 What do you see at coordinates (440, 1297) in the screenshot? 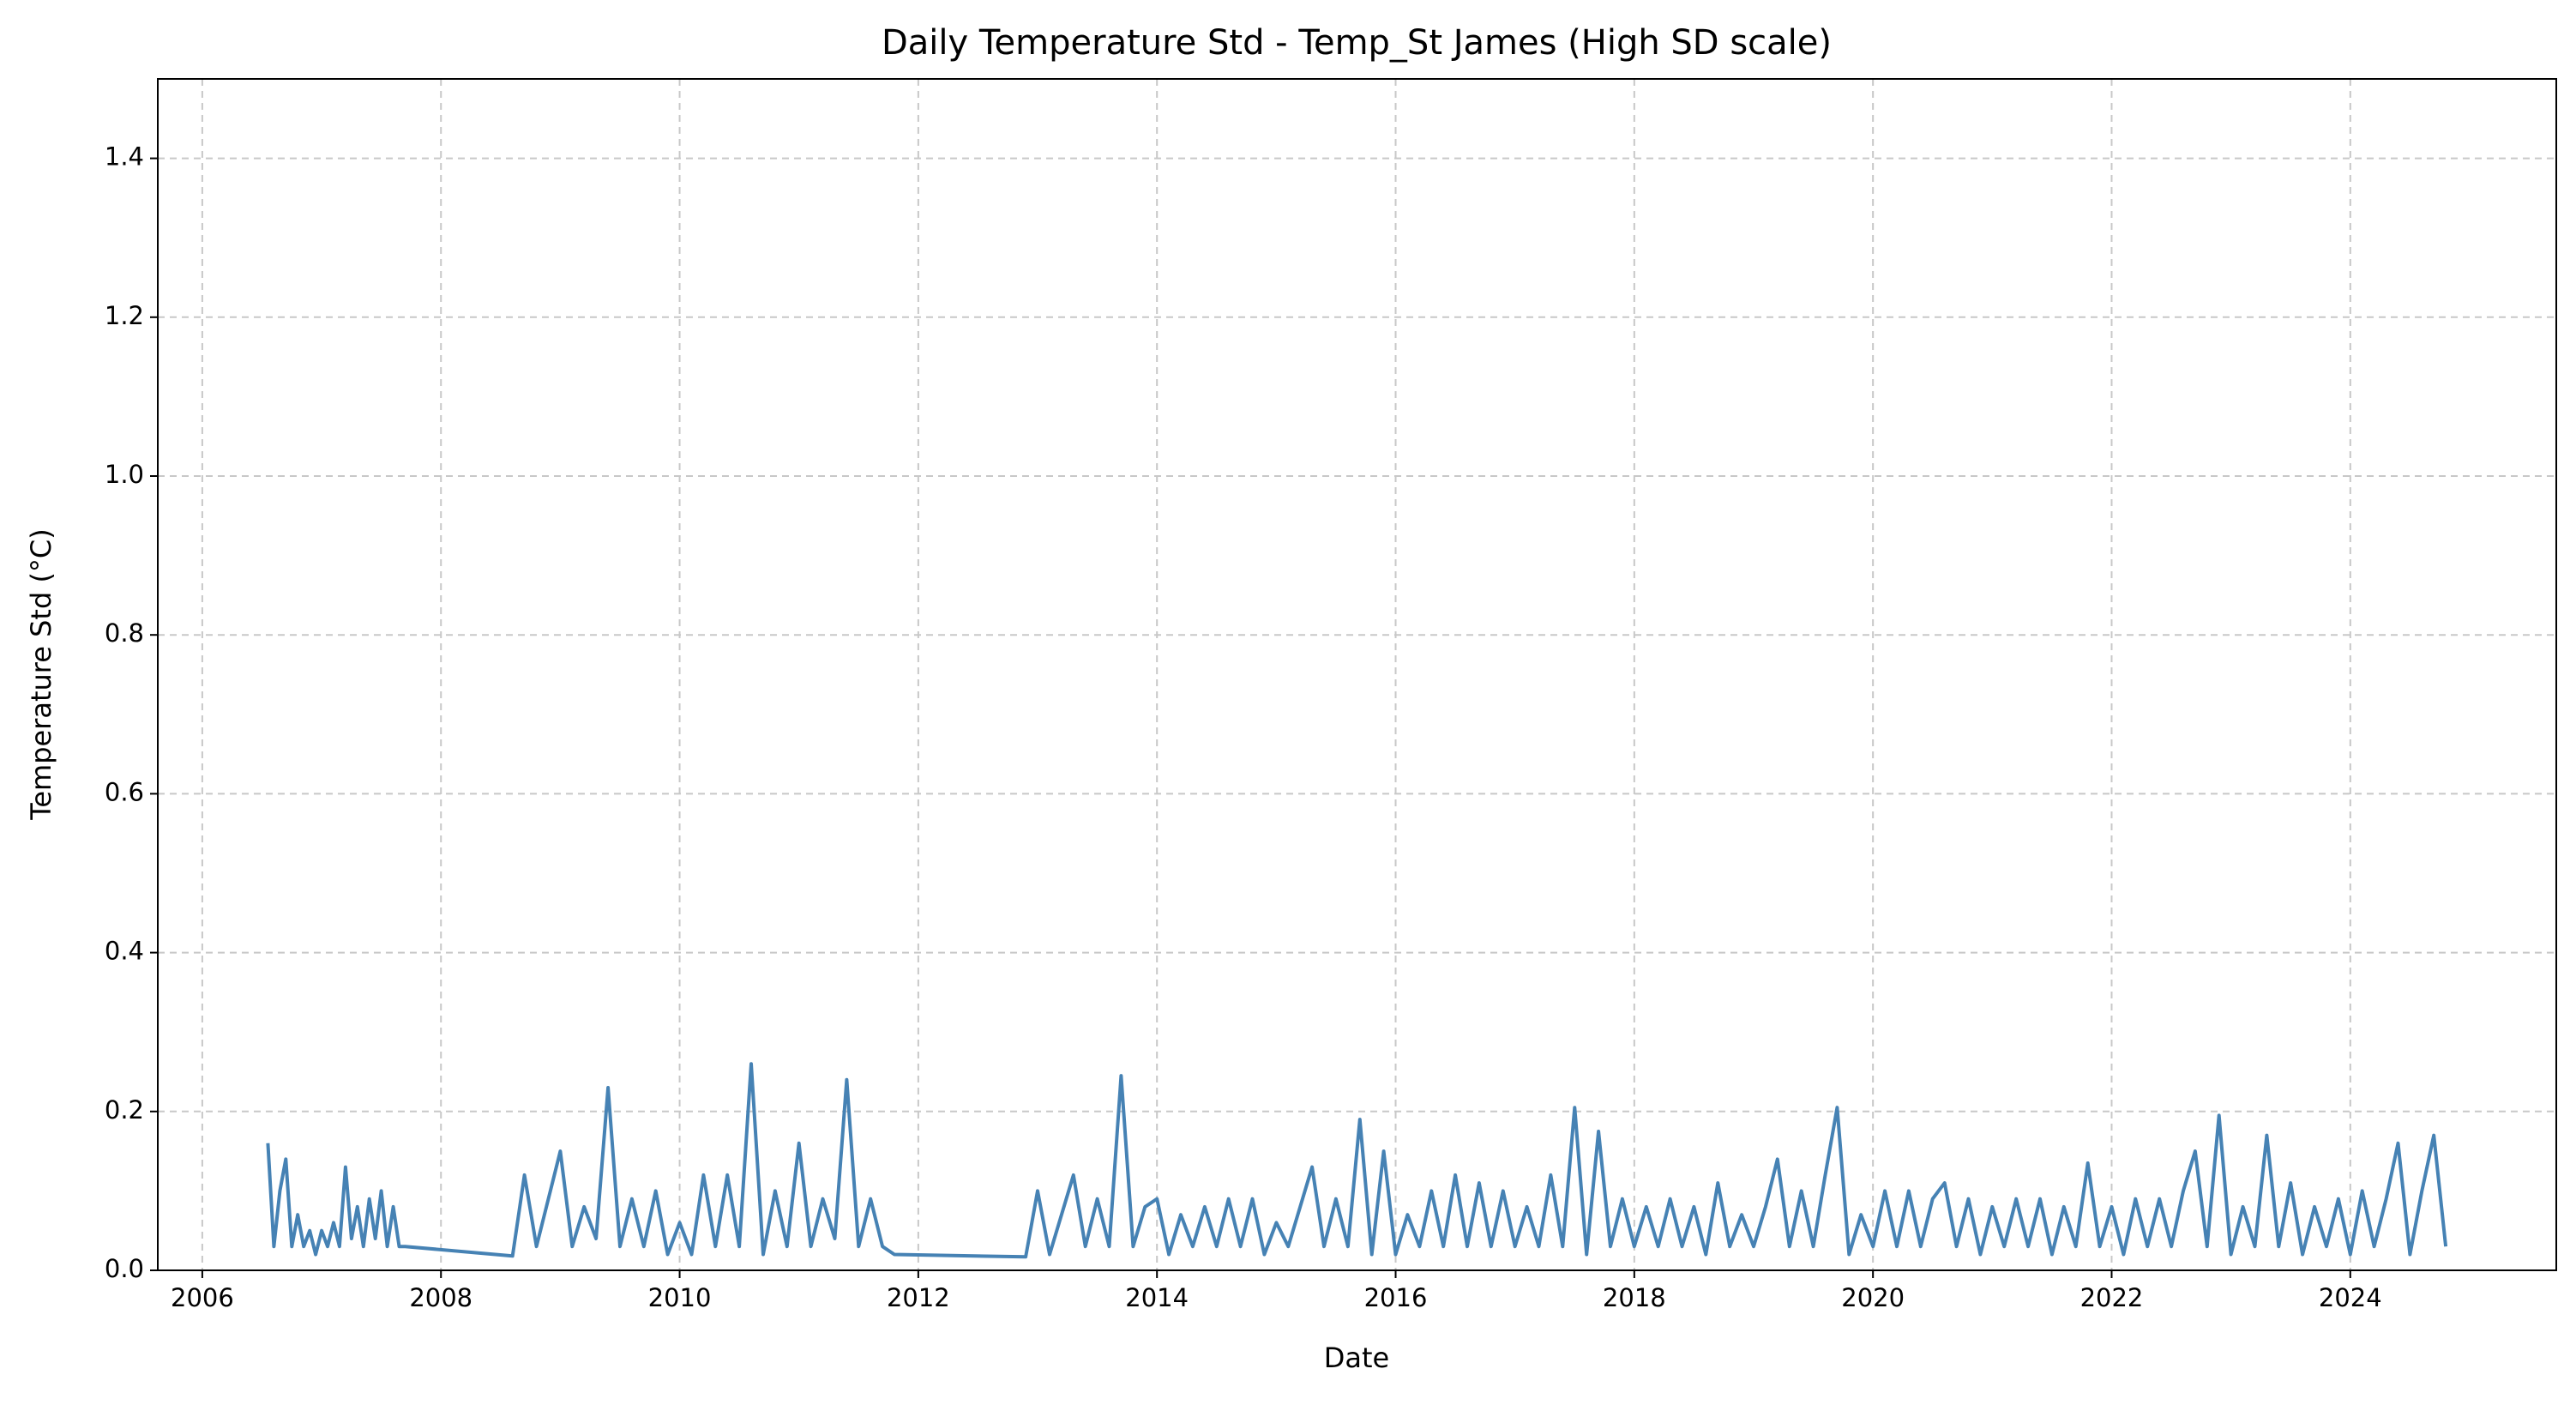
I see `x-tick-label: 2008` at bounding box center [440, 1297].